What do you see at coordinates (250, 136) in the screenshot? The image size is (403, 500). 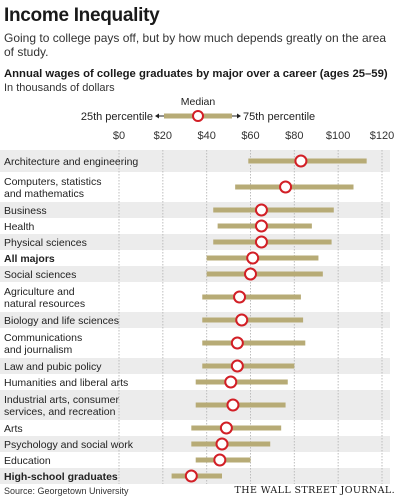 I see `x-tick-label: $60` at bounding box center [250, 136].